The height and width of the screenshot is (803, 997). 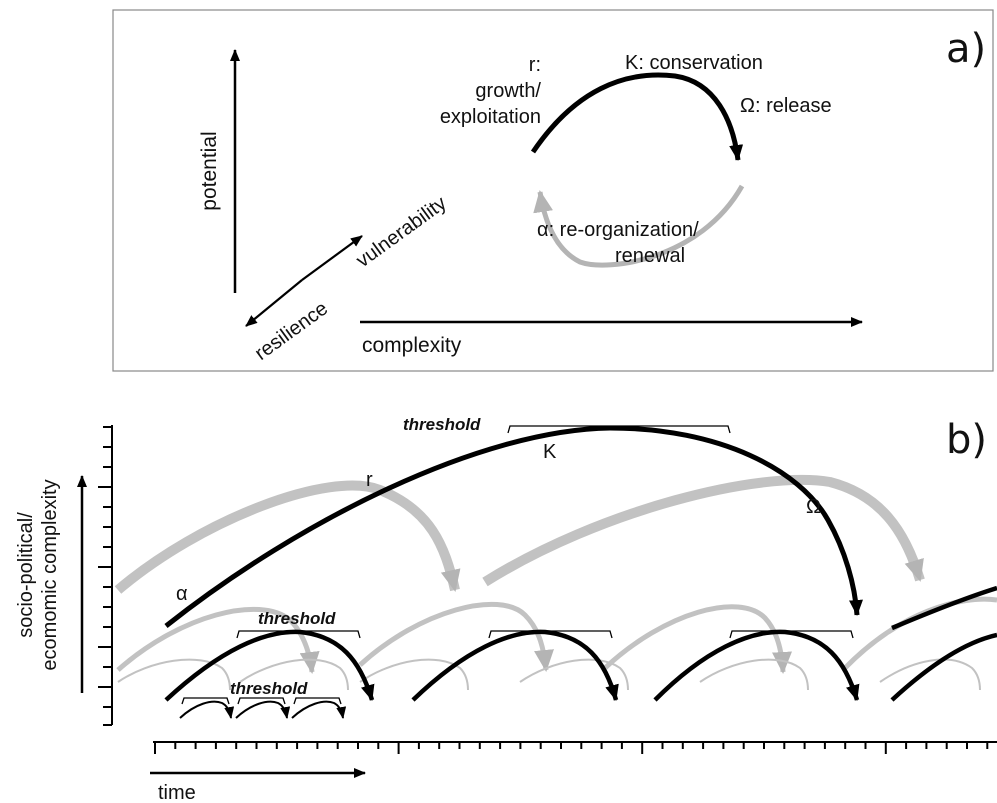 What do you see at coordinates (442, 424) in the screenshot?
I see `threshold-label-large: threshold` at bounding box center [442, 424].